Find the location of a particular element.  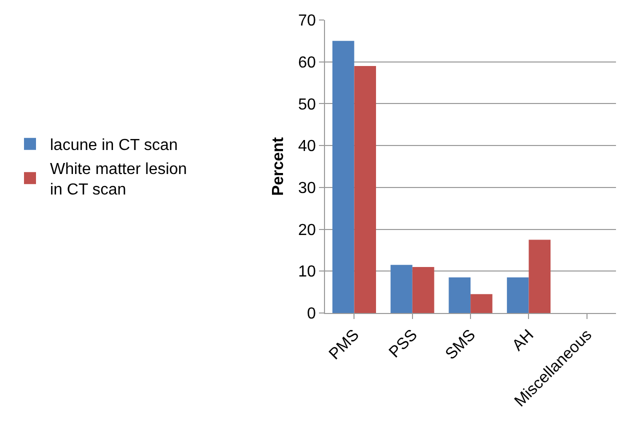

legend-label: lacune in CT scan is located at coordinates (114, 145).